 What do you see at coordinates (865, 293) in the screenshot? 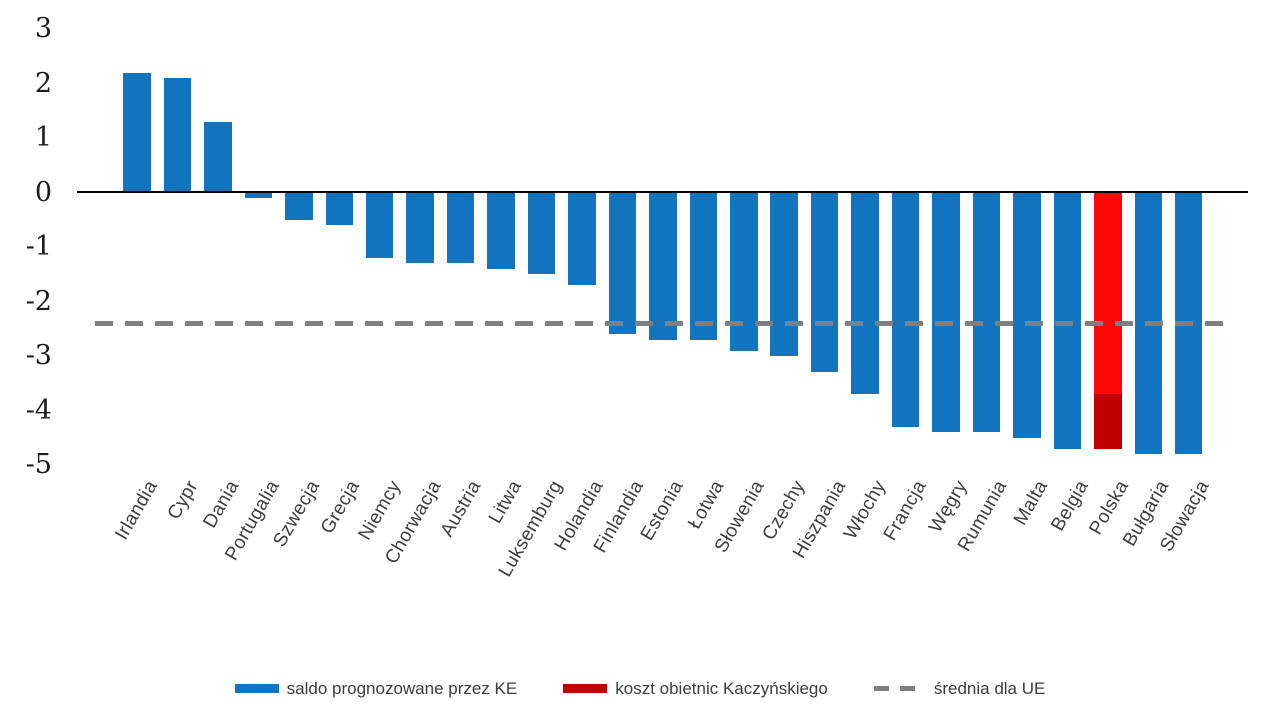
I see `bar-19-saldo` at bounding box center [865, 293].